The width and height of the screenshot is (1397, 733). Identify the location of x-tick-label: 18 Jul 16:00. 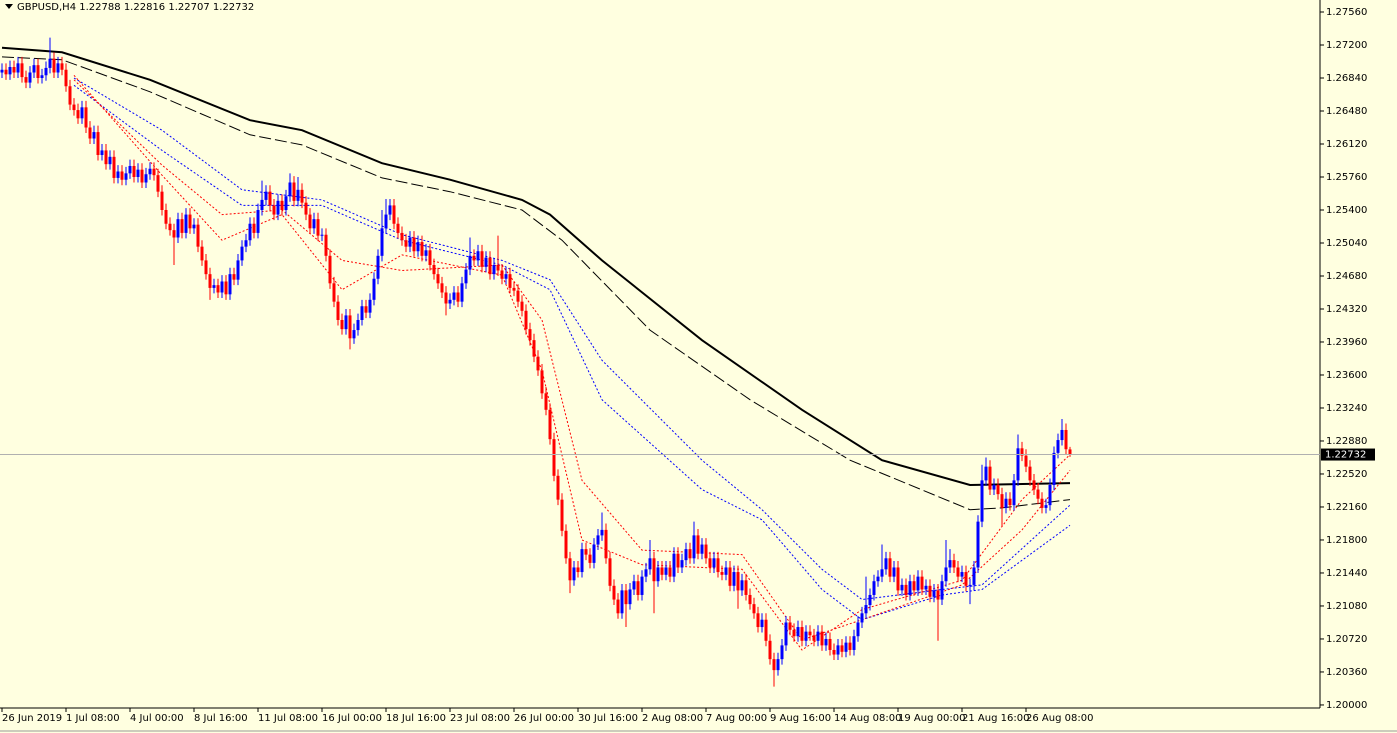
(416, 718).